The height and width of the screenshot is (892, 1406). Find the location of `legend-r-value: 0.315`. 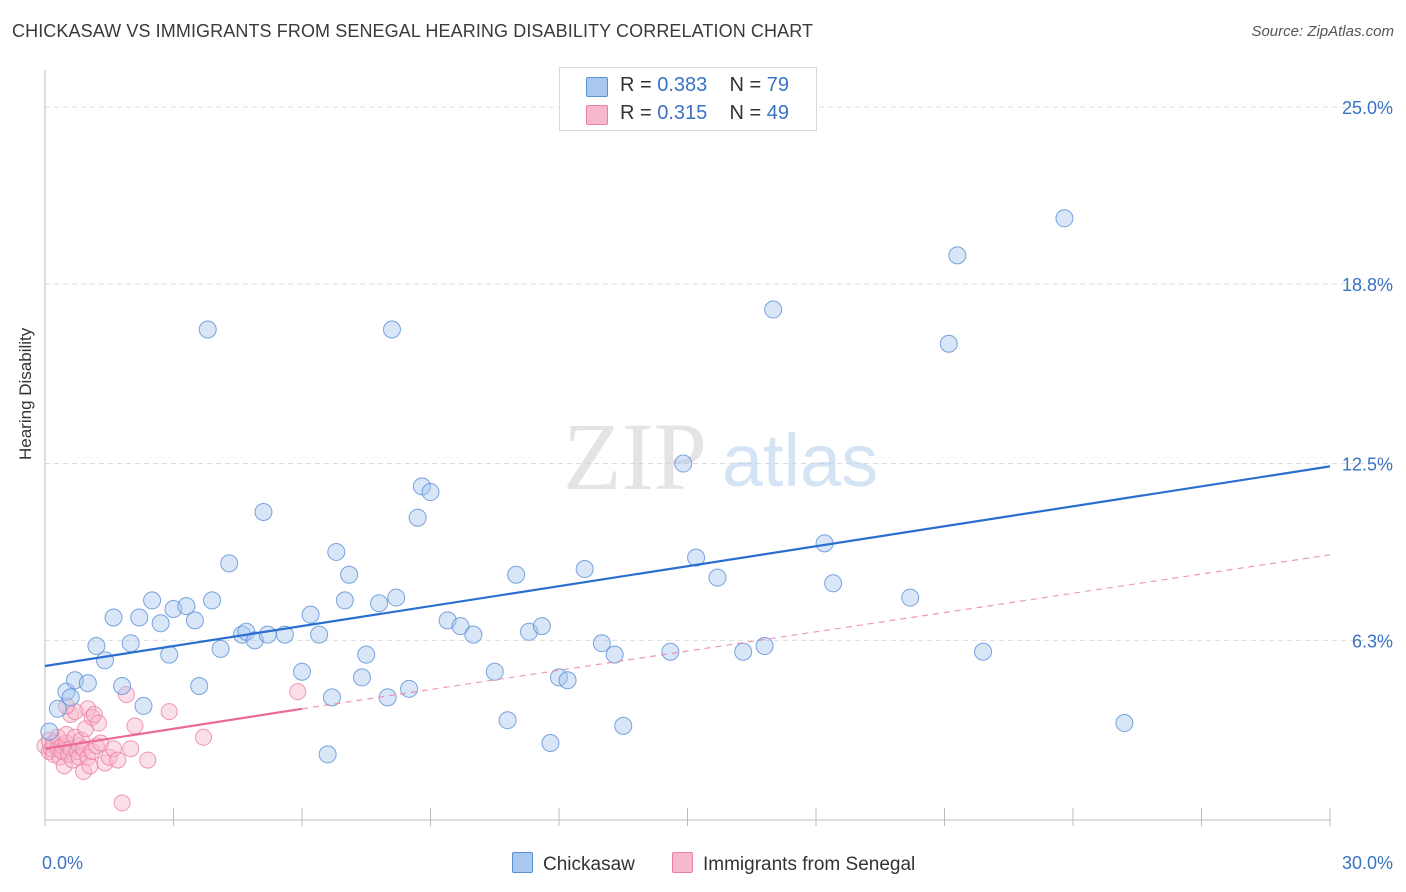

legend-r-value: 0.315 is located at coordinates (682, 113).